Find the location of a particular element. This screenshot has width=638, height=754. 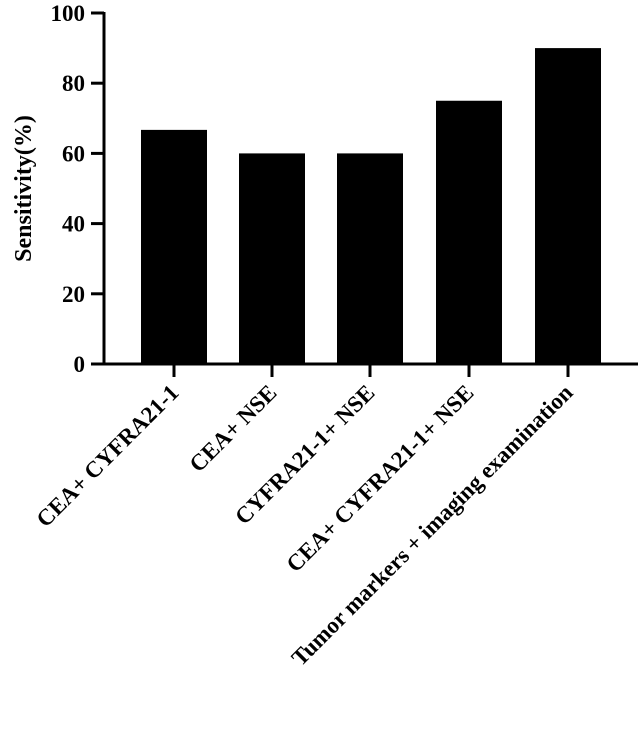

y-axis-title: Sensitivity(%) is located at coordinates (24, 188).